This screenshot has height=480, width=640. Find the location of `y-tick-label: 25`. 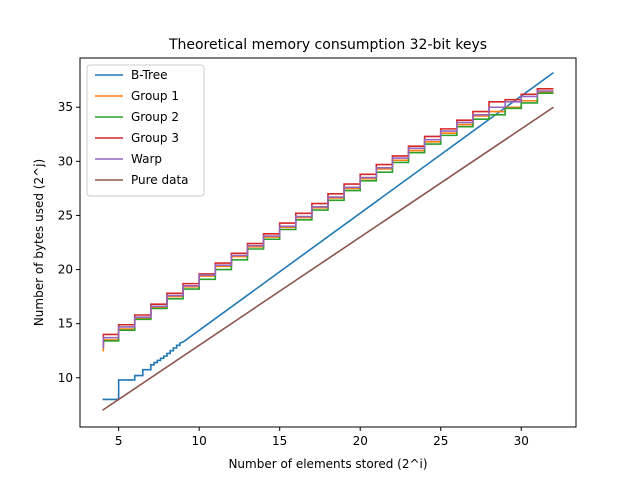

y-tick-label: 25 is located at coordinates (65, 215).